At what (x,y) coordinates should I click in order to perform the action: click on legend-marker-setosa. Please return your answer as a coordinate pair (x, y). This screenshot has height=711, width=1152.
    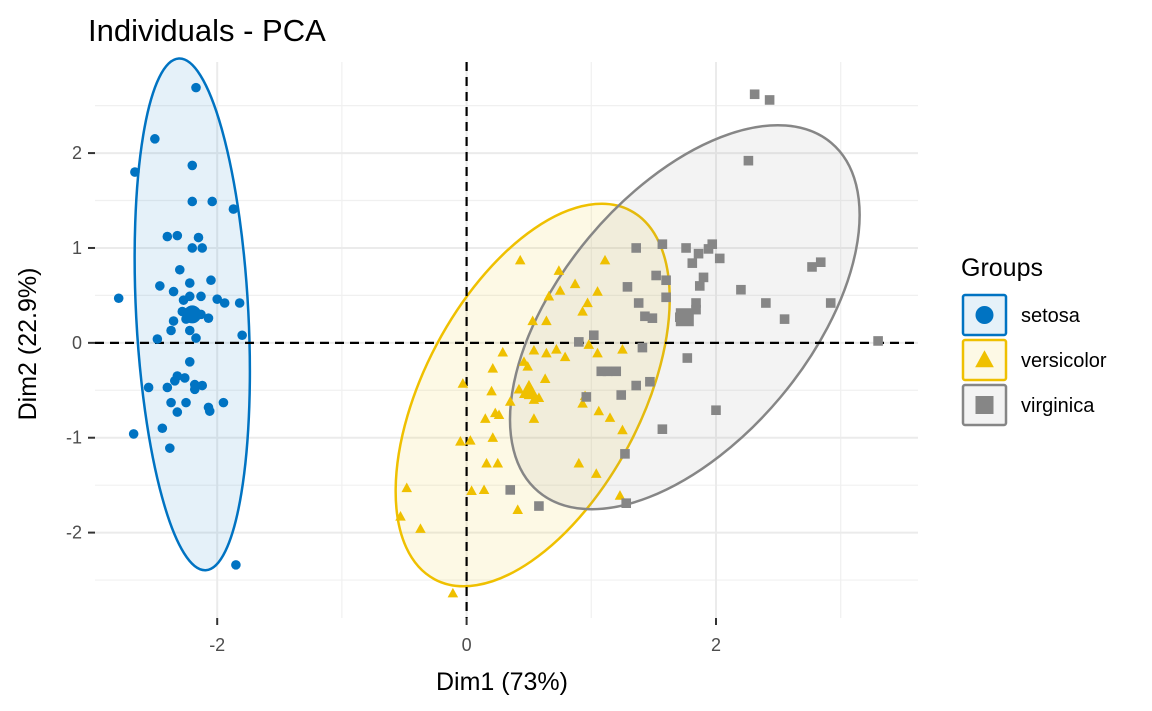
    Looking at the image, I should click on (984, 315).